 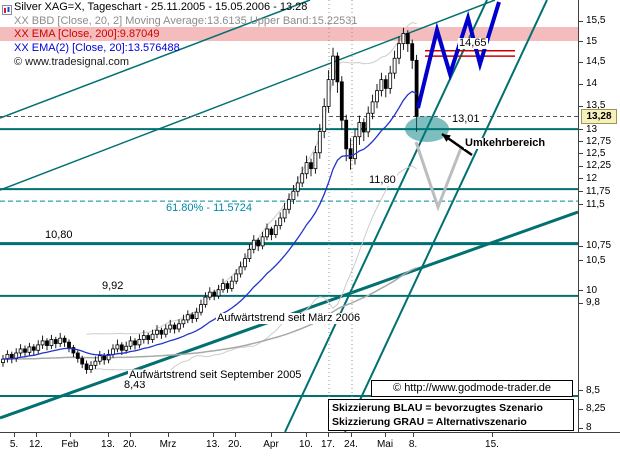 I want to click on x-axis-label: 15., so click(x=492, y=444).